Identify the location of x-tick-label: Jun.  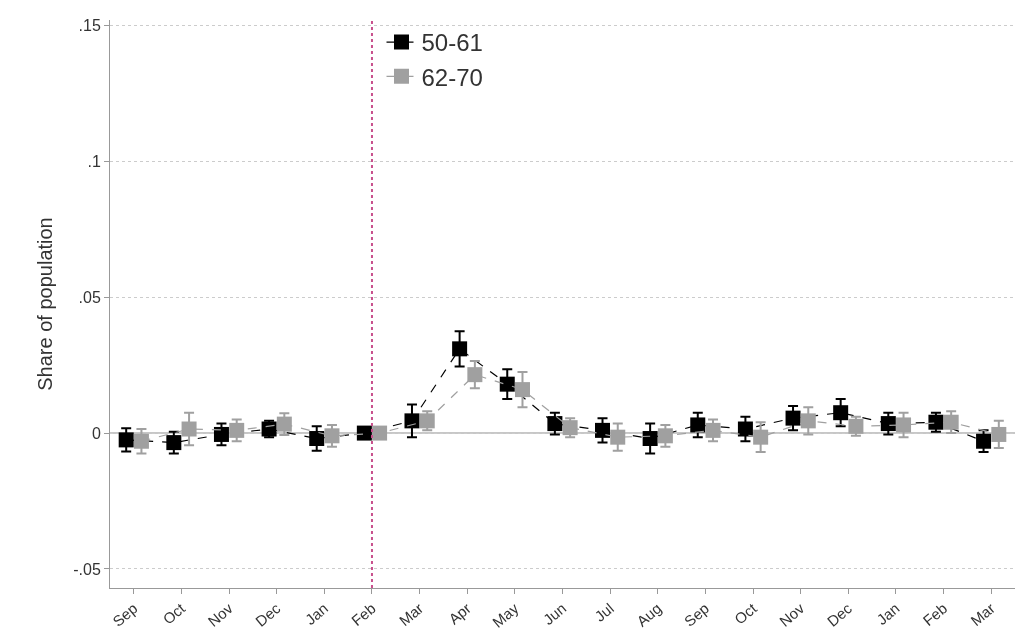
(554, 614).